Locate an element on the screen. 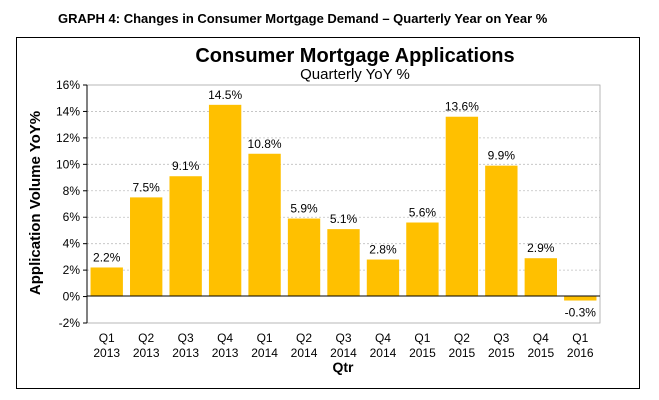 This screenshot has width=659, height=400. y-tick-label: 10% is located at coordinates (68, 164).